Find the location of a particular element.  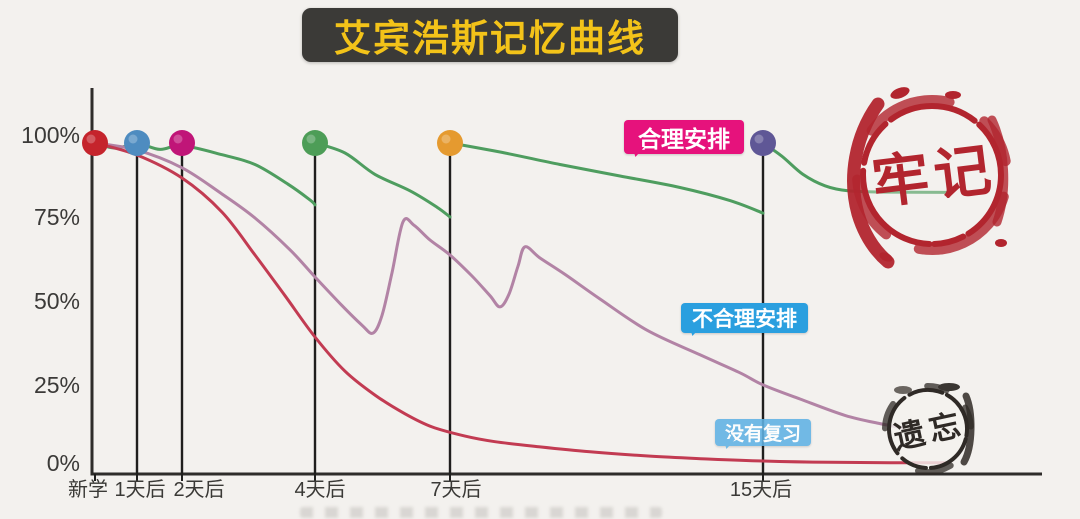

stamp-forget-outer-ring is located at coordinates (928, 429).